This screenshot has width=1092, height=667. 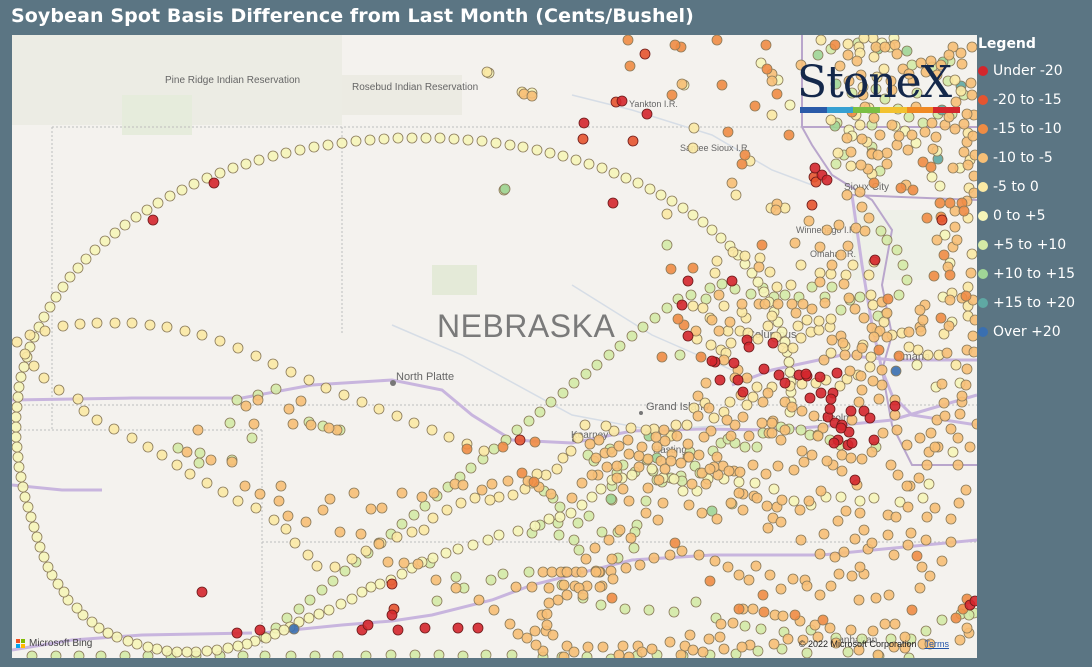 I want to click on legend-item: -20 to -15, so click(x=1034, y=99).